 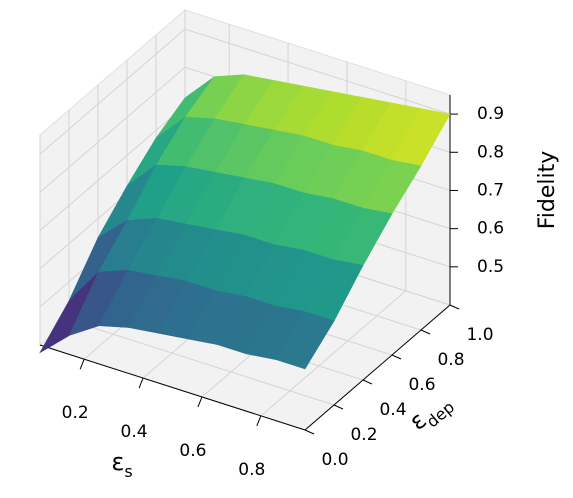 What do you see at coordinates (479, 335) in the screenshot?
I see `y-tick-label: 1.0` at bounding box center [479, 335].